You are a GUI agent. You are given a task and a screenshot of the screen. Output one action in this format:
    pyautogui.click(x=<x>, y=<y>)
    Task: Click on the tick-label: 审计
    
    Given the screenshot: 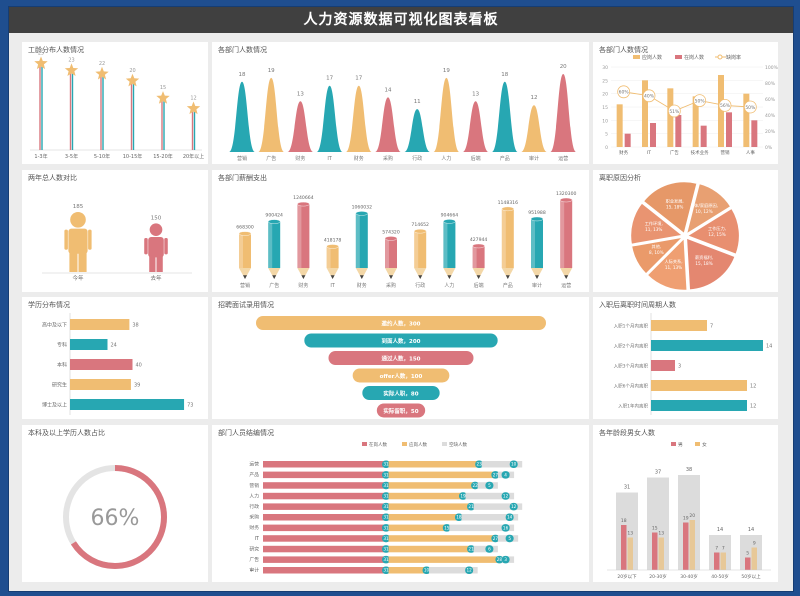 What is the action you would take?
    pyautogui.click(x=254, y=570)
    